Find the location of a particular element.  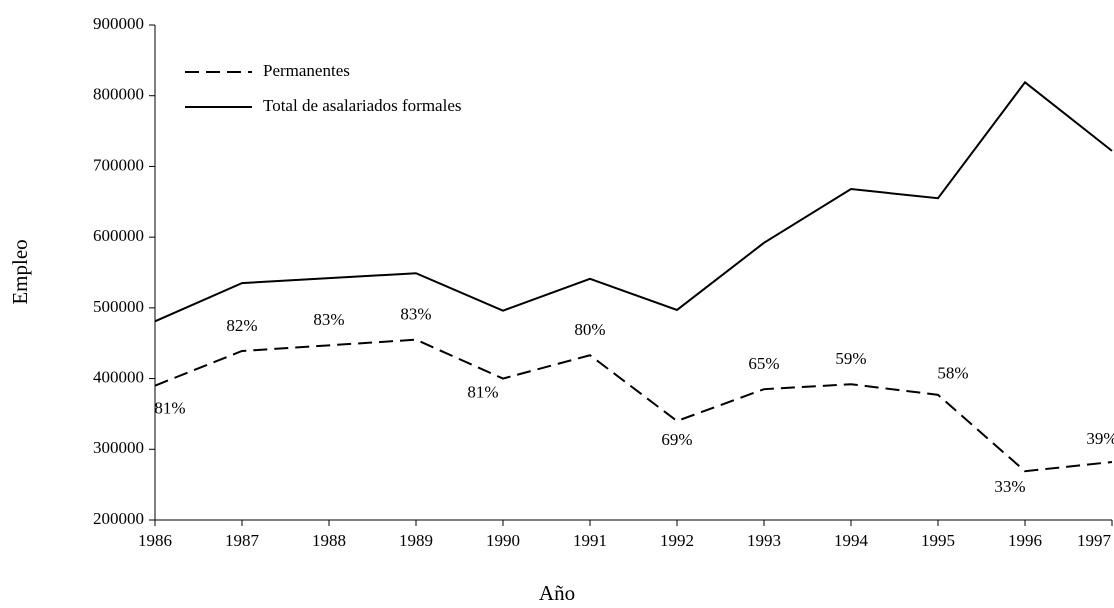

percent-label: 80% is located at coordinates (589, 329).